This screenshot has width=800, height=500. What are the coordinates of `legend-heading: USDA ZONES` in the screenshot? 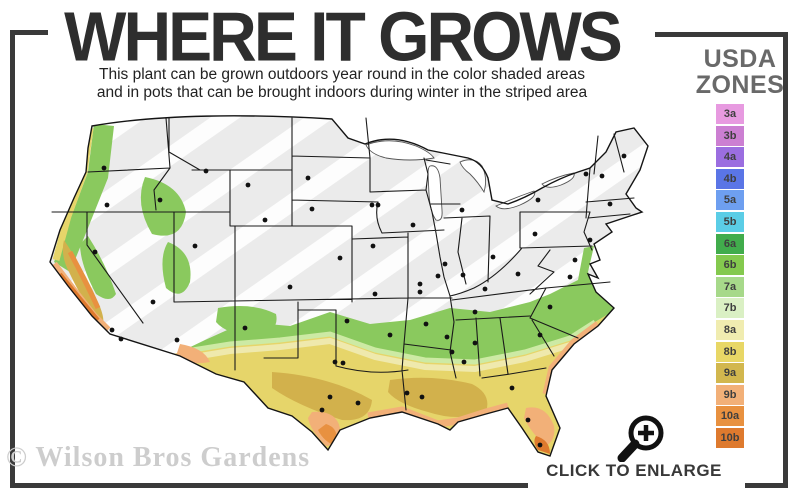 It's located at (740, 72).